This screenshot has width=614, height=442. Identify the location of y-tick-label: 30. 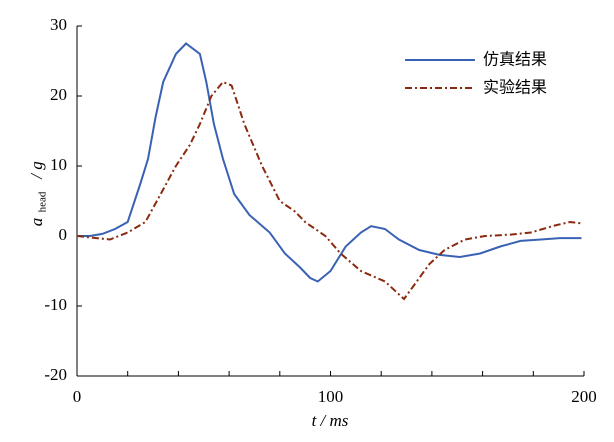
(58, 24).